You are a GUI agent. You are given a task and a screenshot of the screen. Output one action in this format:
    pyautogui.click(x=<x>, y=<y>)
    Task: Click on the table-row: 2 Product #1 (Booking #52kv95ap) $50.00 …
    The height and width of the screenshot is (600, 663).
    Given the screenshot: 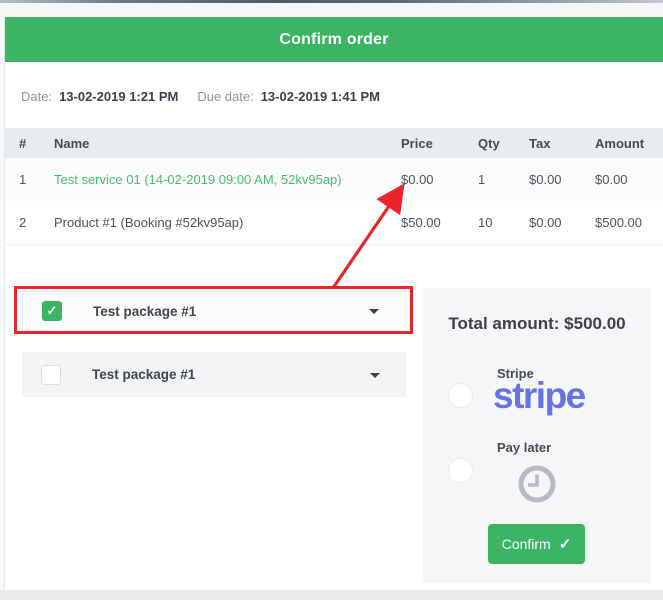 What is the action you would take?
    pyautogui.click(x=334, y=223)
    